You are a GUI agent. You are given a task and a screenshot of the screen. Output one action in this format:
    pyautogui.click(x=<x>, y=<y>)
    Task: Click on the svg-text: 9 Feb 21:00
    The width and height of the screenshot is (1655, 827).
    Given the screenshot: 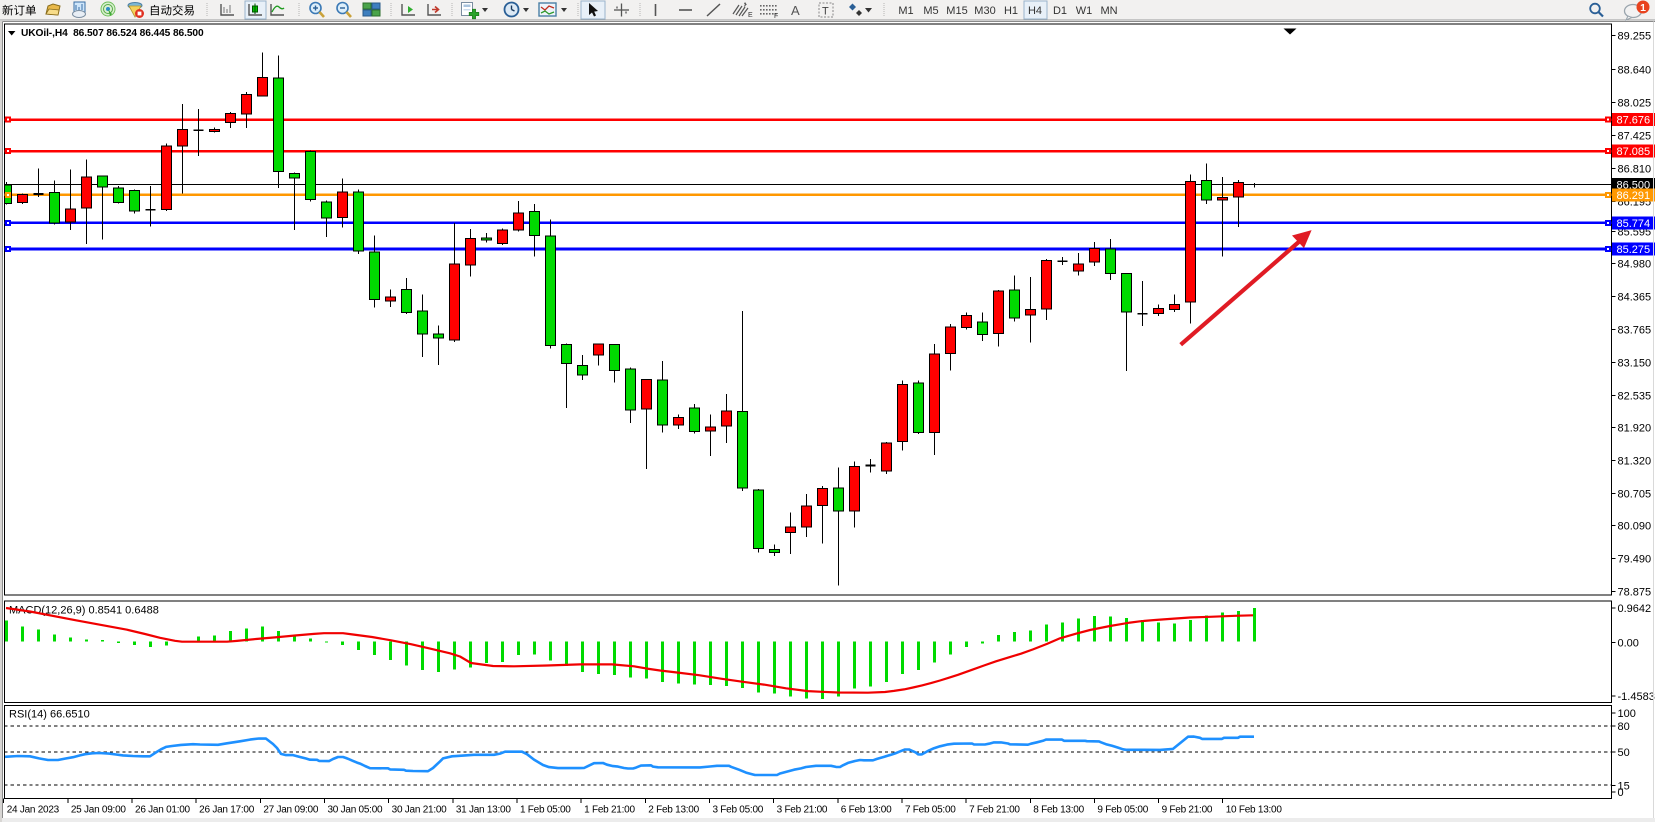 What is the action you would take?
    pyautogui.click(x=1187, y=810)
    